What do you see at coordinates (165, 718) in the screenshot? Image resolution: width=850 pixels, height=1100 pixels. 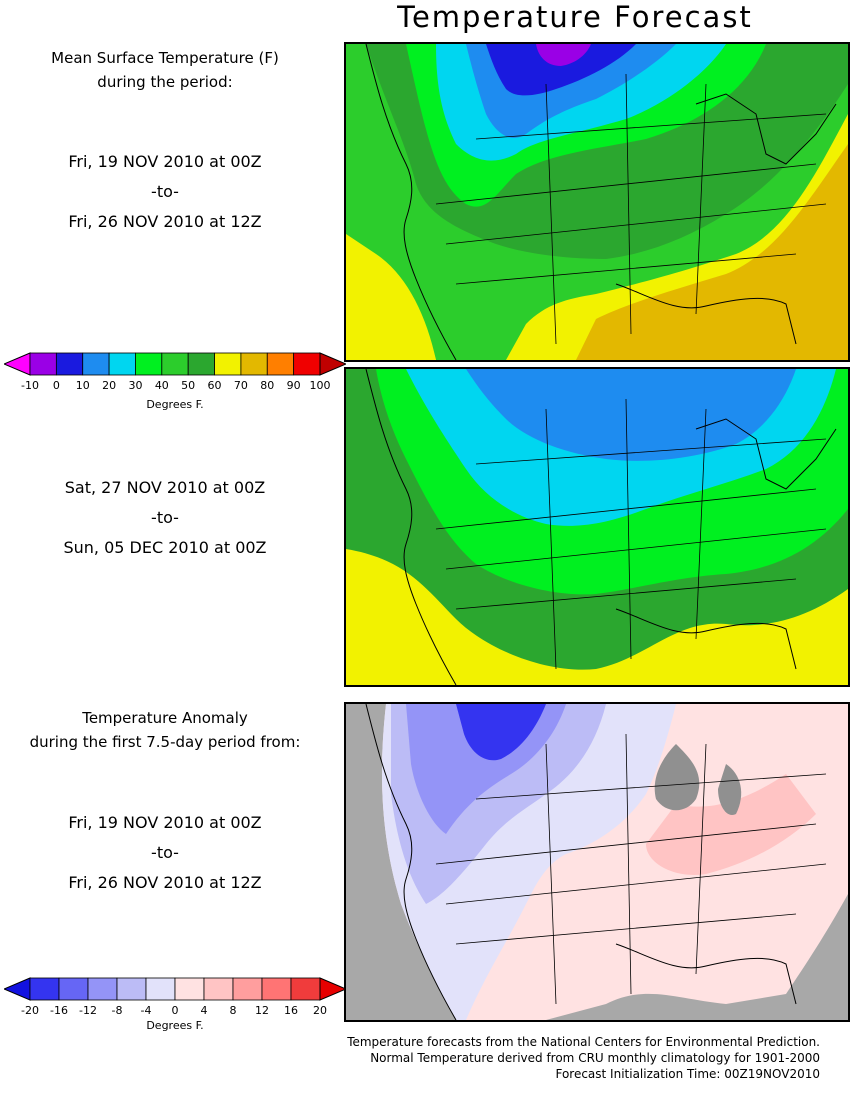 I see `panel3-caption-line1: Temperature Anomaly` at bounding box center [165, 718].